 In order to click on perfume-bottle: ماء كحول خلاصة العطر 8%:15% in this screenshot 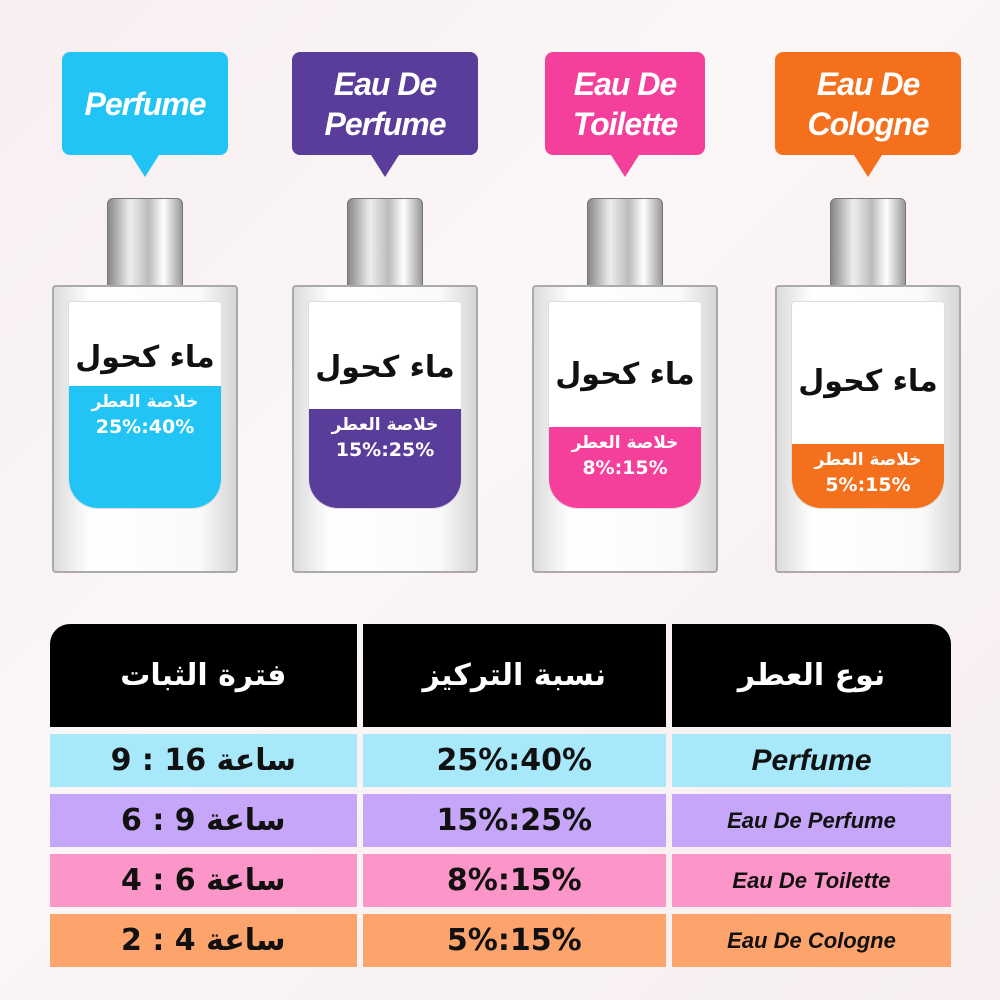, I will do `click(625, 429)`.